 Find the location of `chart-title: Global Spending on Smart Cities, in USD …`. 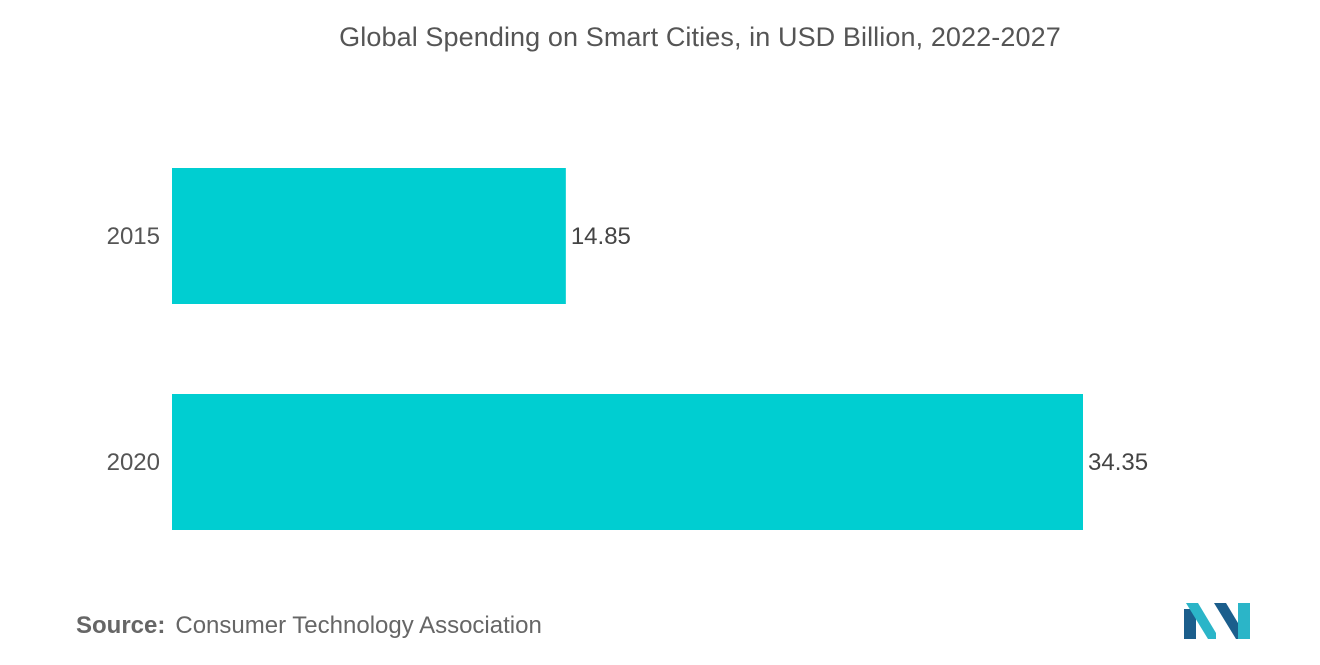

chart-title: Global Spending on Smart Cities, in USD … is located at coordinates (700, 37).